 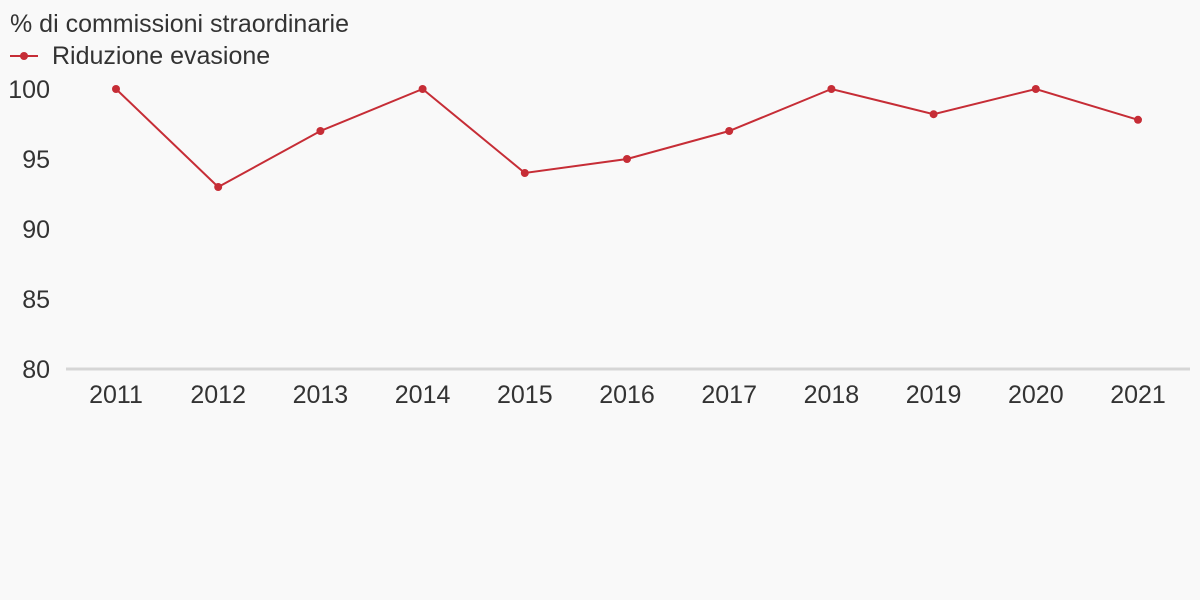 I want to click on series-line, so click(x=627, y=138).